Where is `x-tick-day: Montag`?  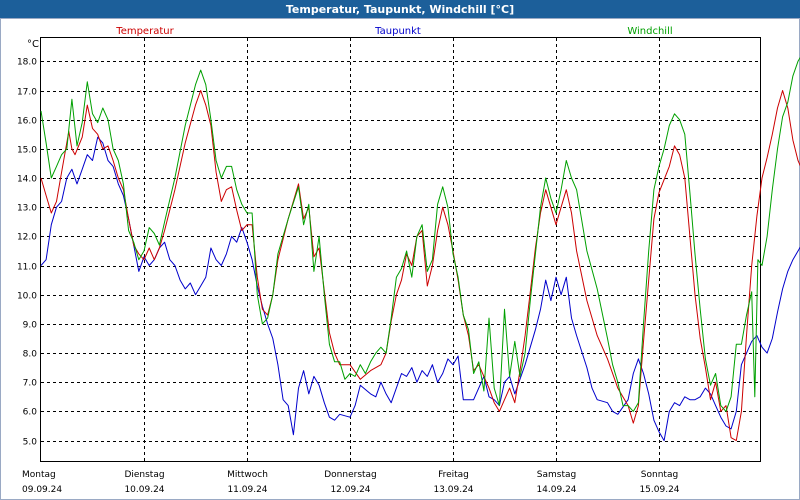
x-tick-day: Montag is located at coordinates (39, 475).